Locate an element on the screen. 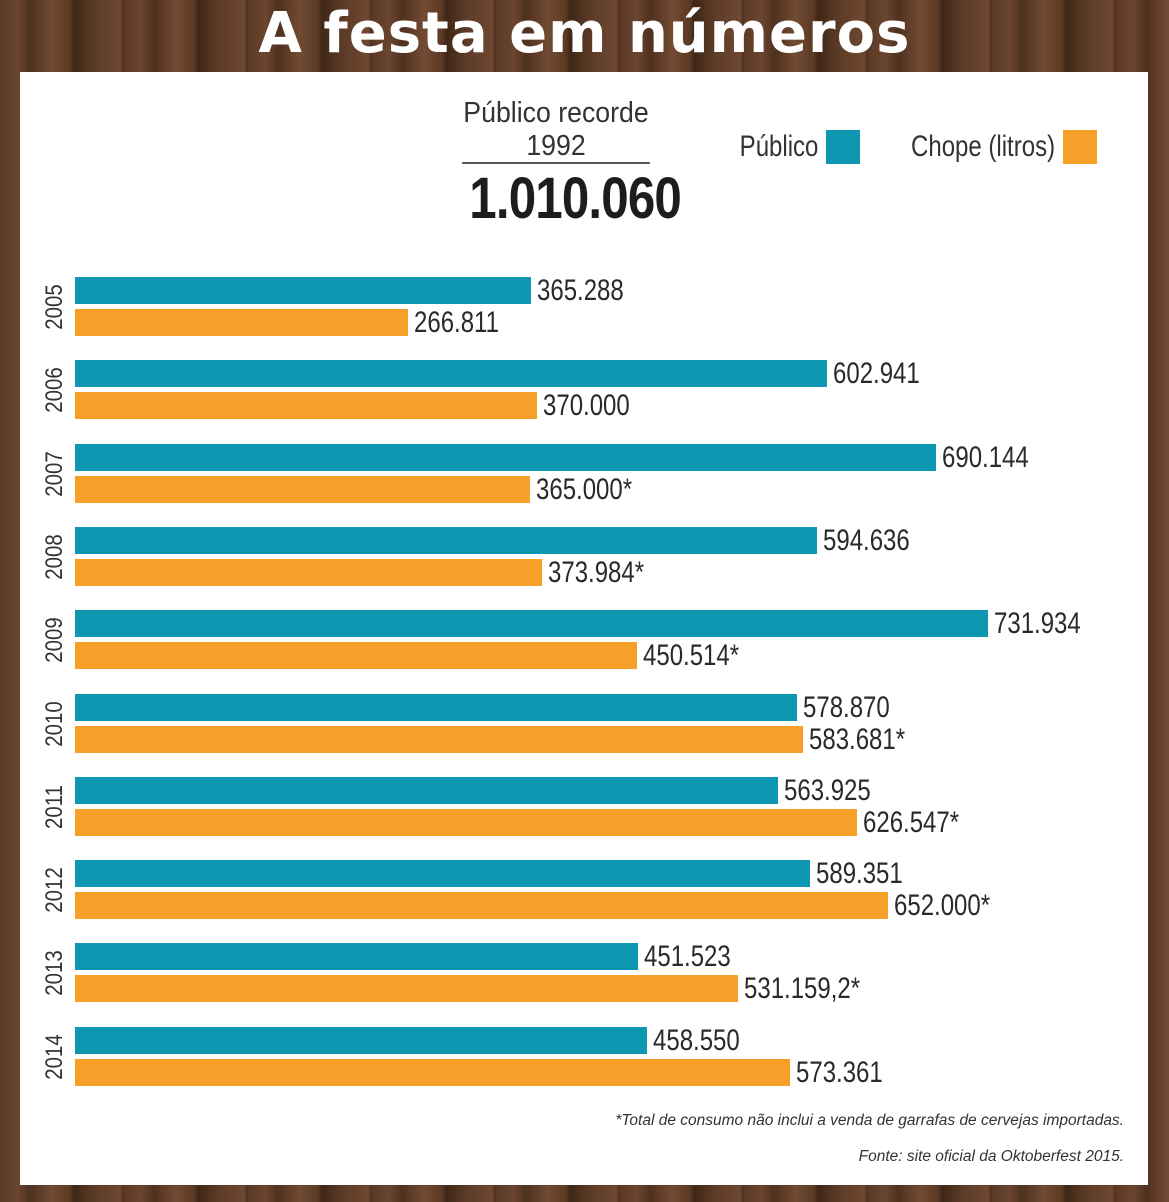 This screenshot has width=1169, height=1202. data-label: 578.870 is located at coordinates (846, 707).